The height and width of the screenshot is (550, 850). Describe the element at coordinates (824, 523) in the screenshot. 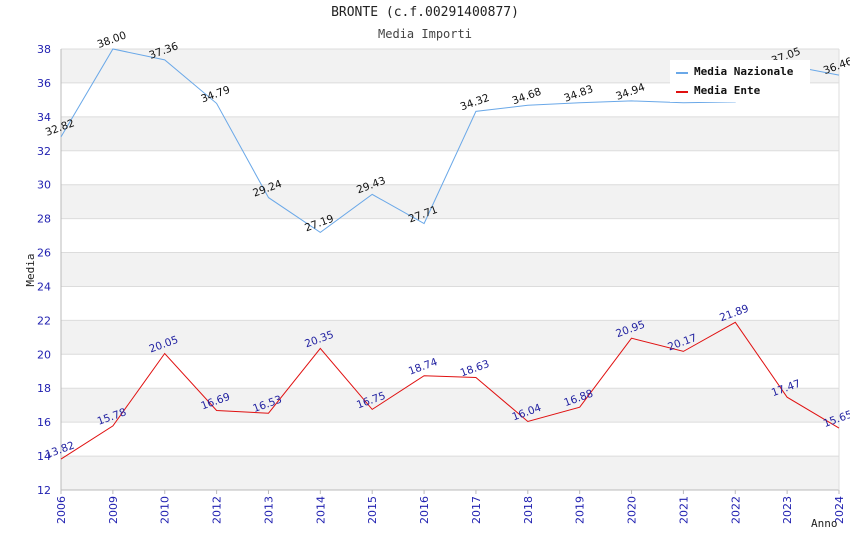

I see `x-axis-title: Anno` at that location.